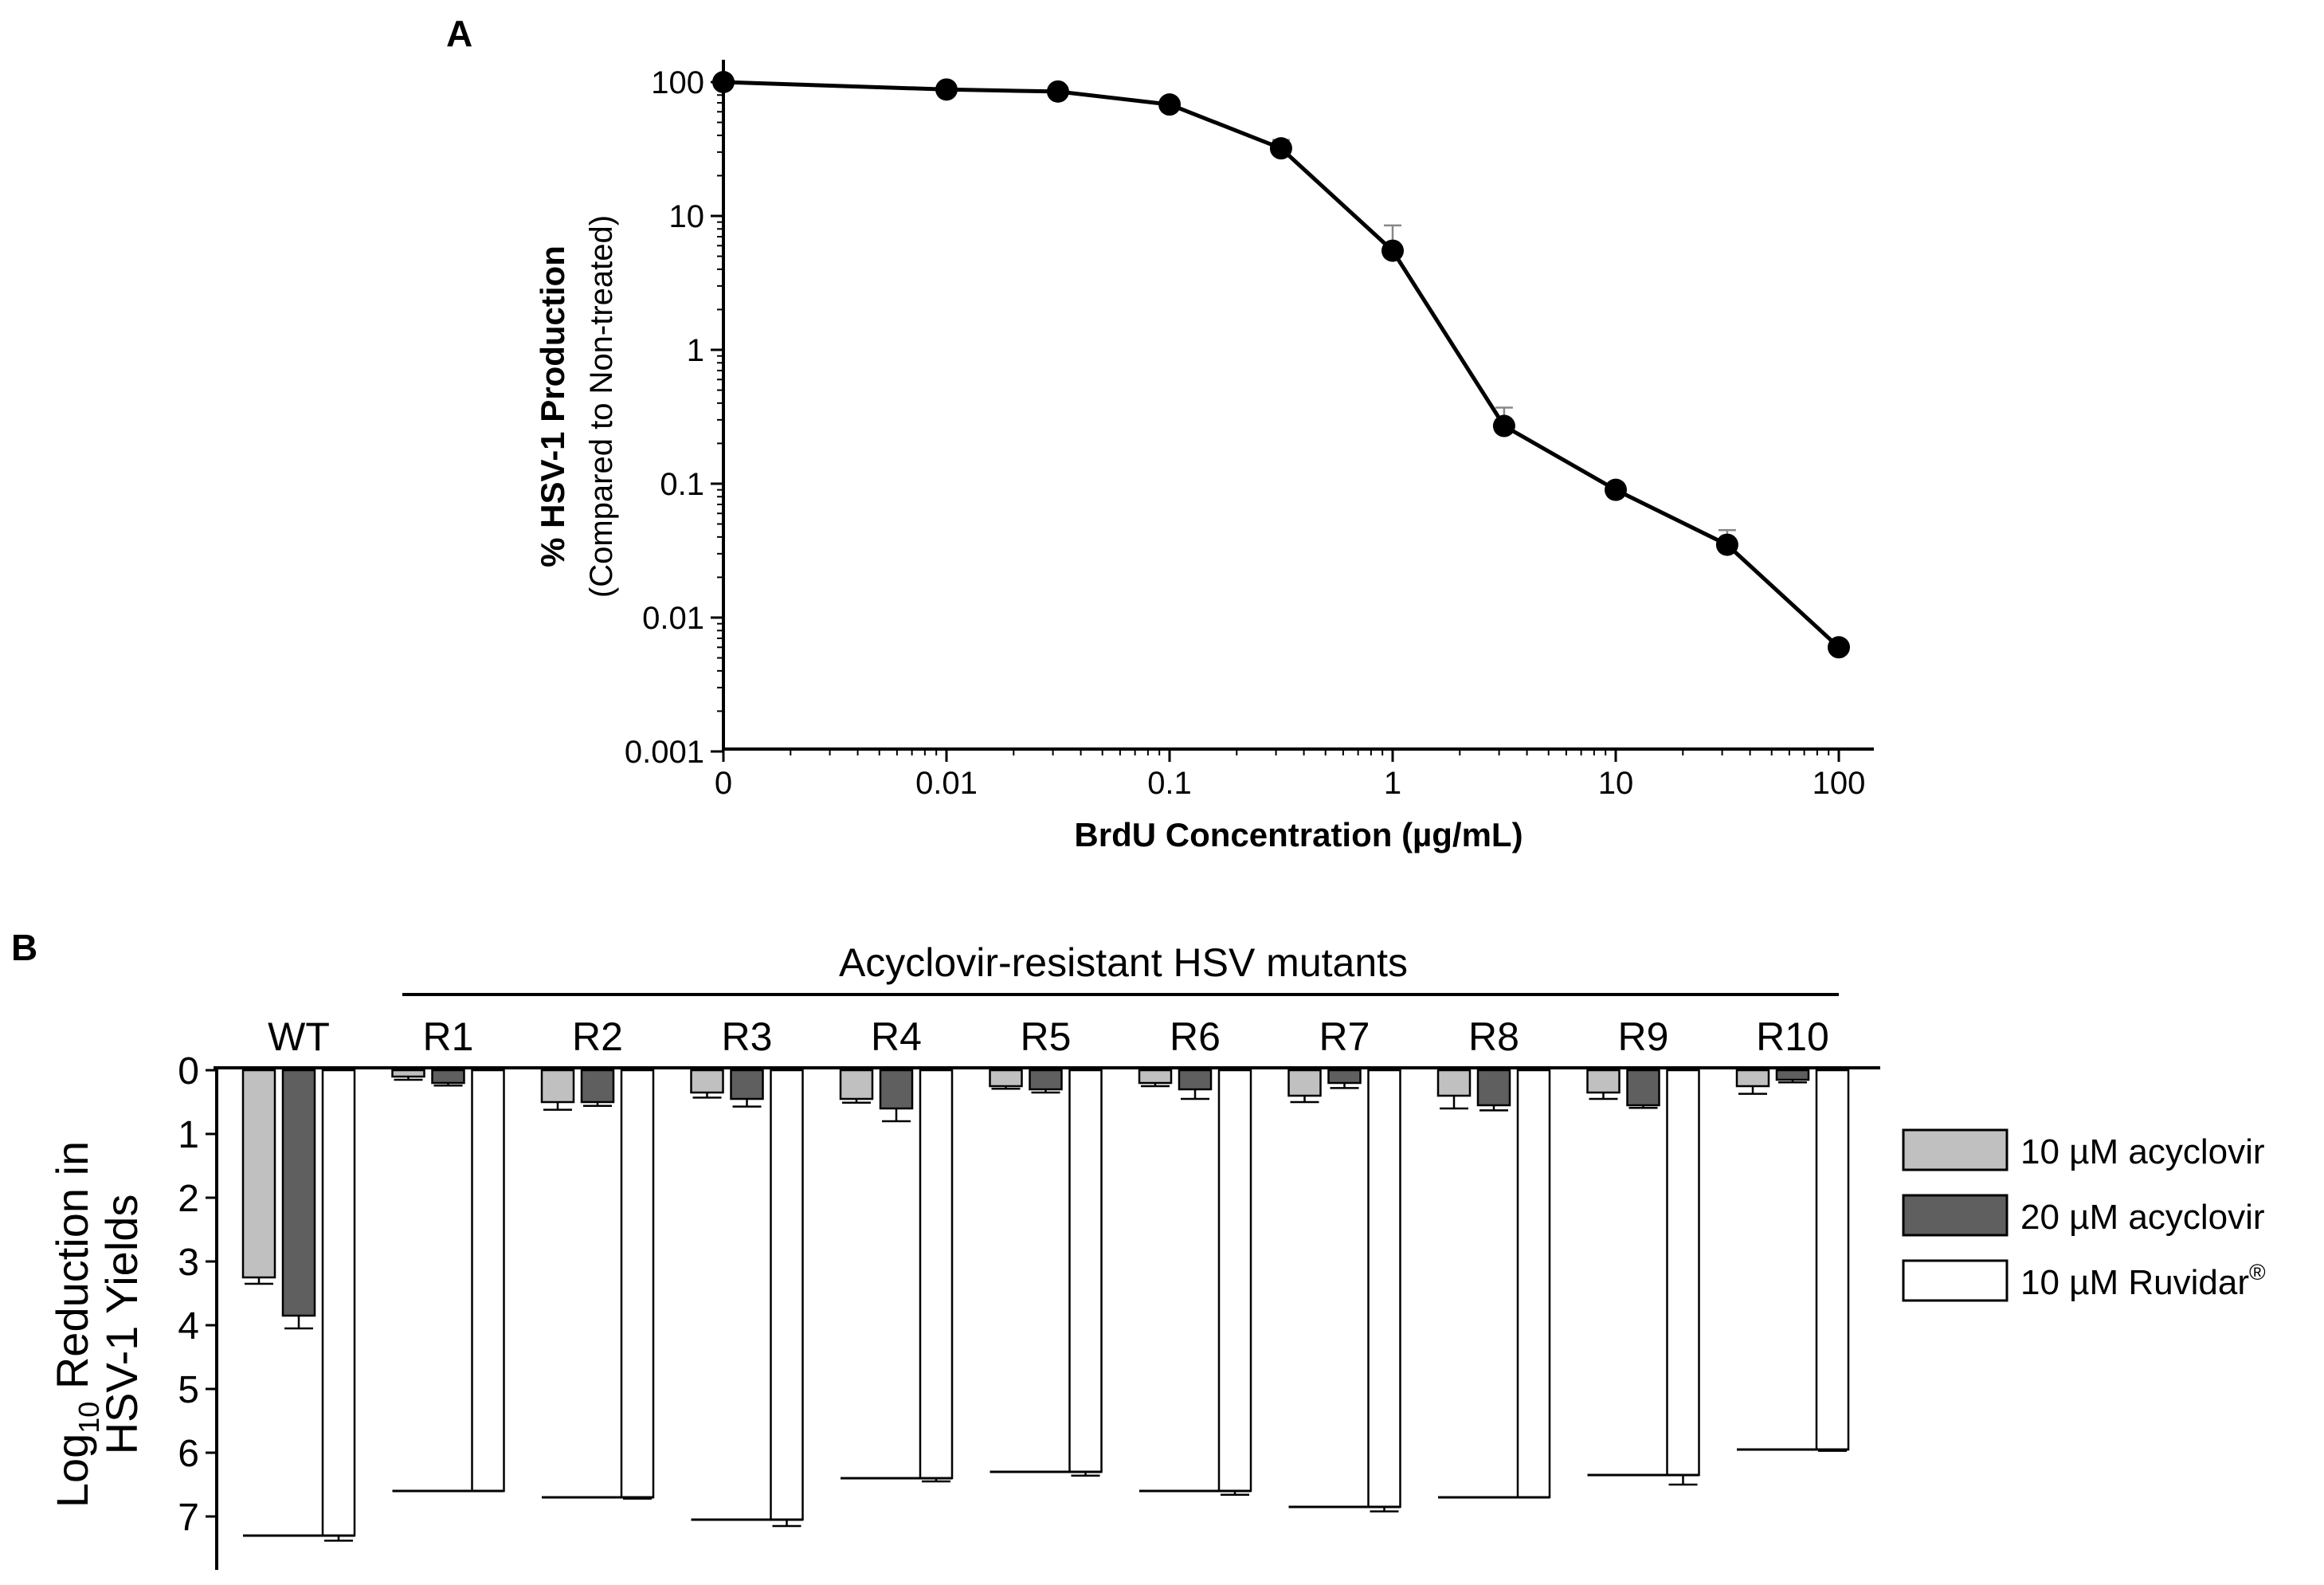 This screenshot has height=1585, width=2324. What do you see at coordinates (2257, 1272) in the screenshot?
I see `legend-label-ruvidar-registered: ®` at bounding box center [2257, 1272].